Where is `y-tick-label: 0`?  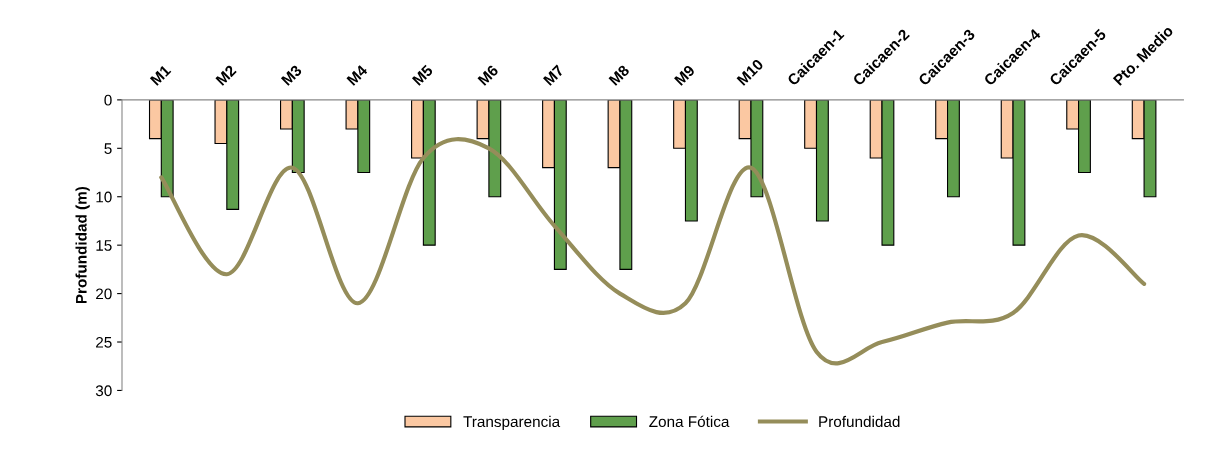 y-tick-label: 0 is located at coordinates (108, 100).